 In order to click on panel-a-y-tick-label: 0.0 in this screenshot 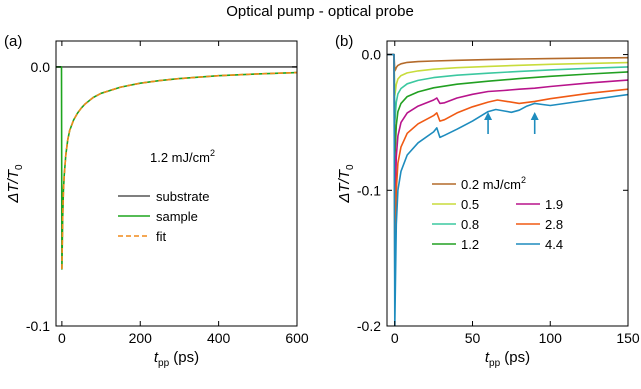, I will do `click(41, 67)`.